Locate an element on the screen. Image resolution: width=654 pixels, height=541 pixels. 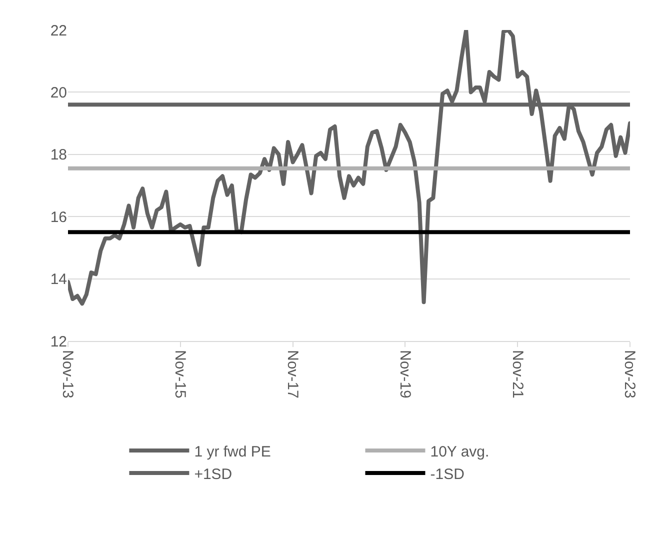
x-tick-label: Nov-23 is located at coordinates (629, 374).